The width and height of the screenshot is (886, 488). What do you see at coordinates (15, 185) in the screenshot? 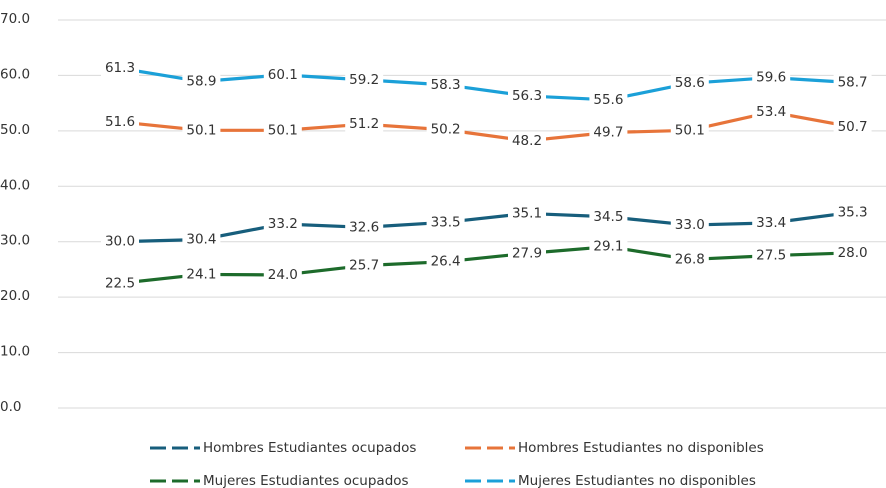
I see `y-tick-label: 40.0` at bounding box center [15, 185].